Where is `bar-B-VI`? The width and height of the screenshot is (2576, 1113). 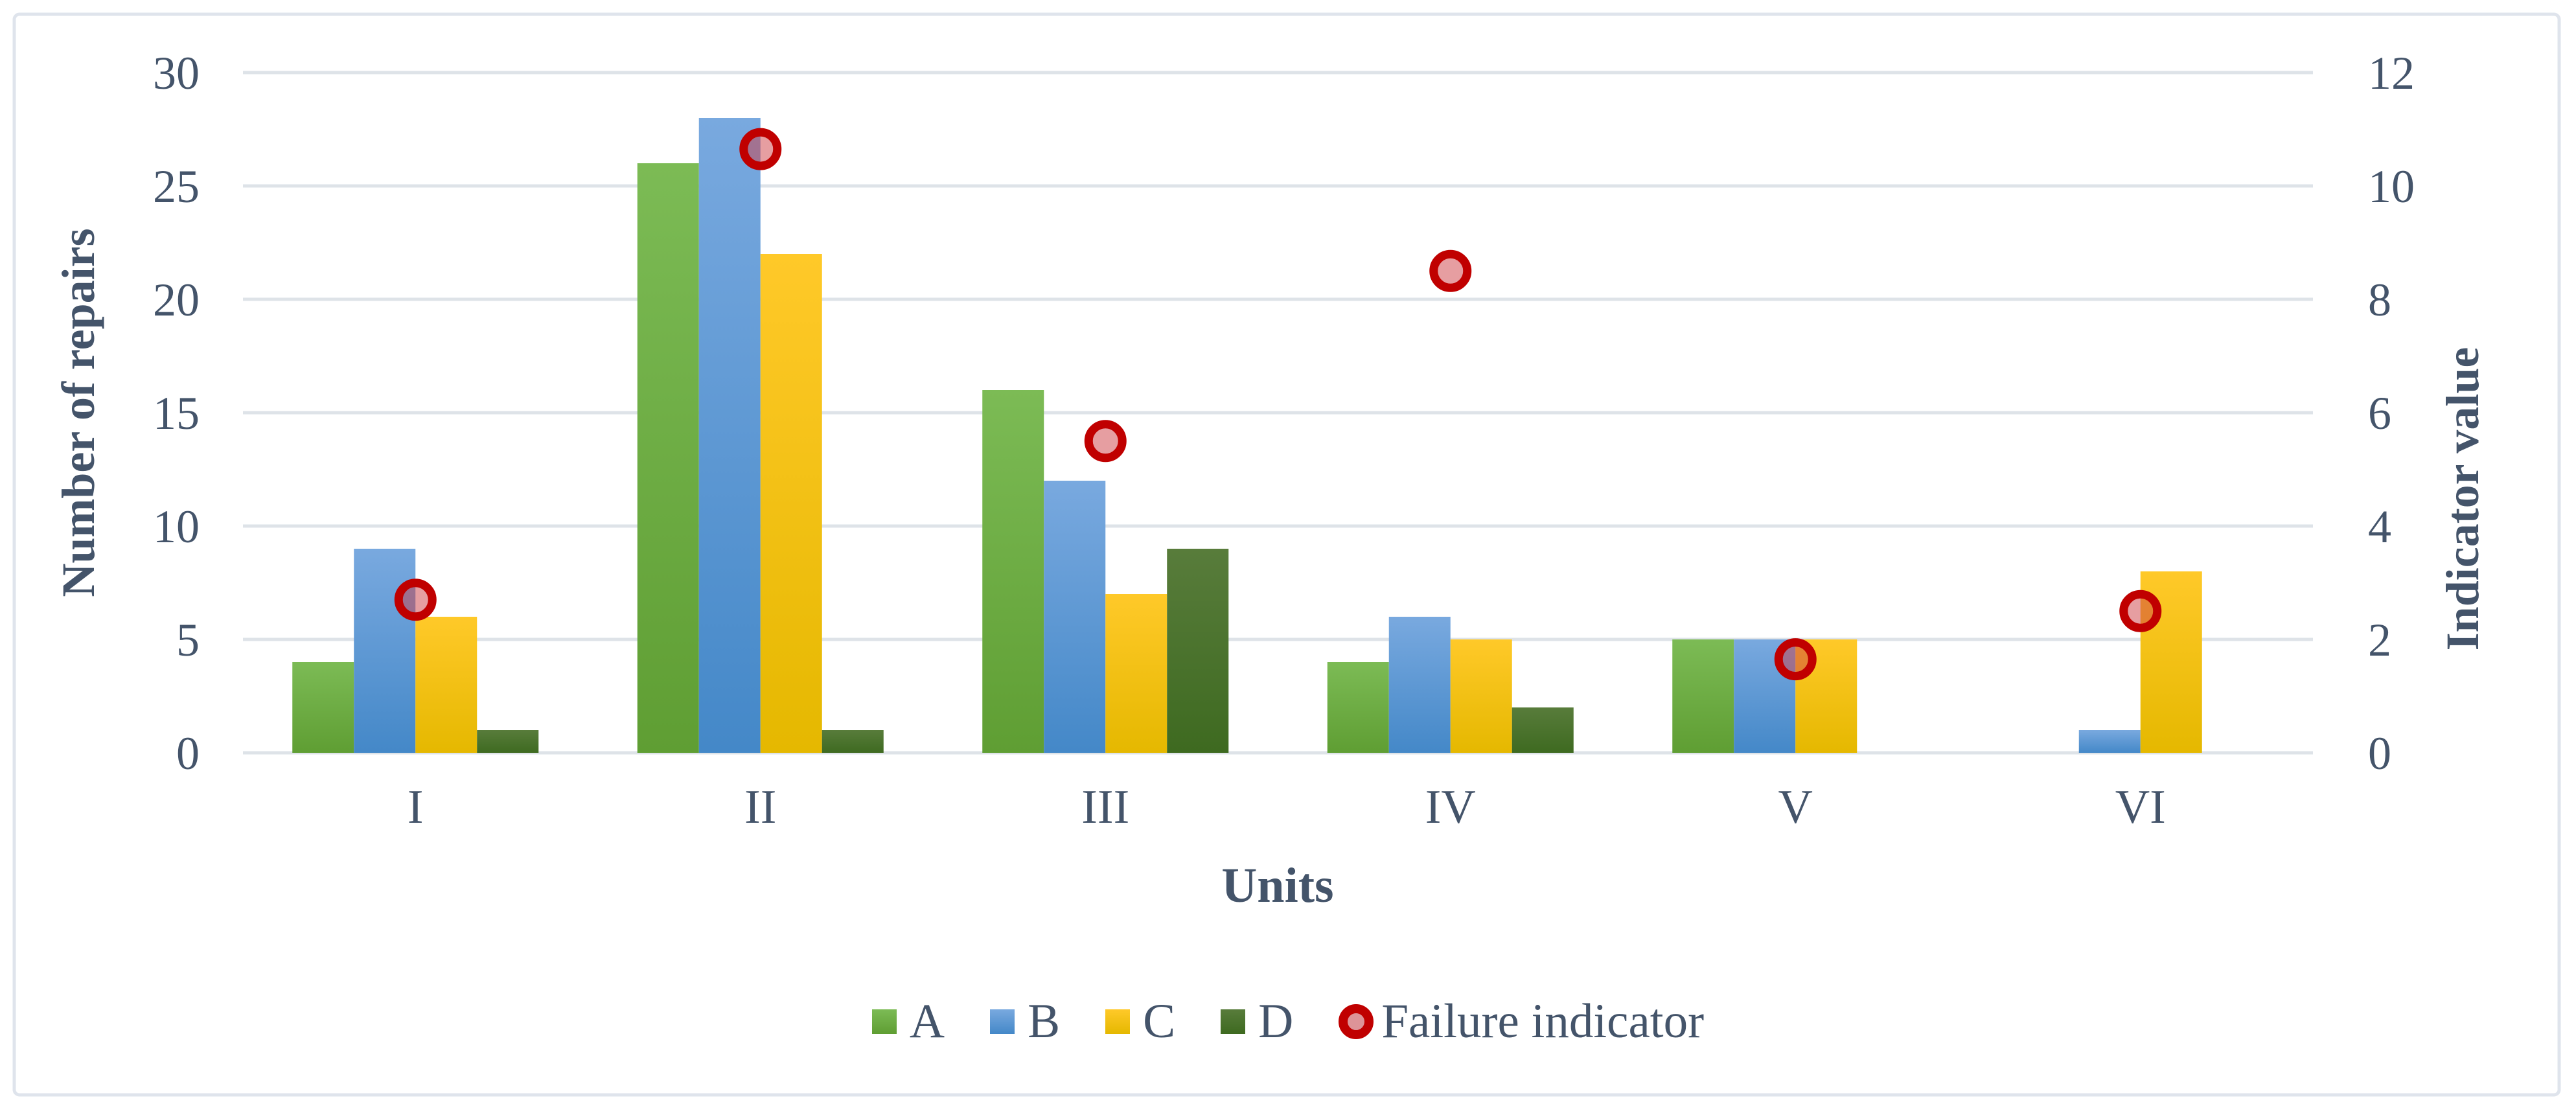 bar-B-VI is located at coordinates (2109, 742).